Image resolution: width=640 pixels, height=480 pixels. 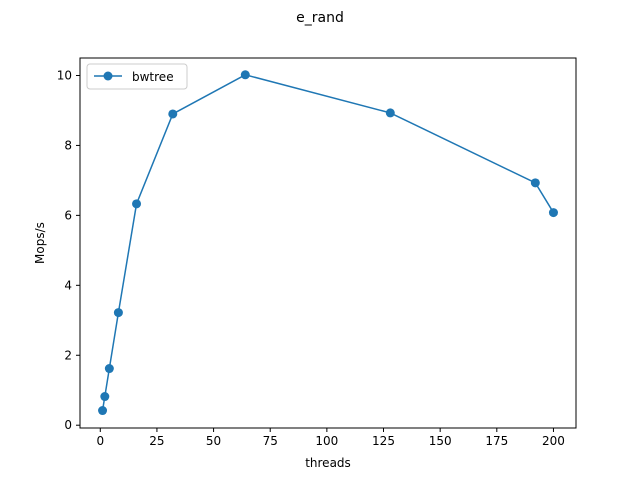 I want to click on y-tick-label: 10, so click(x=64, y=75).